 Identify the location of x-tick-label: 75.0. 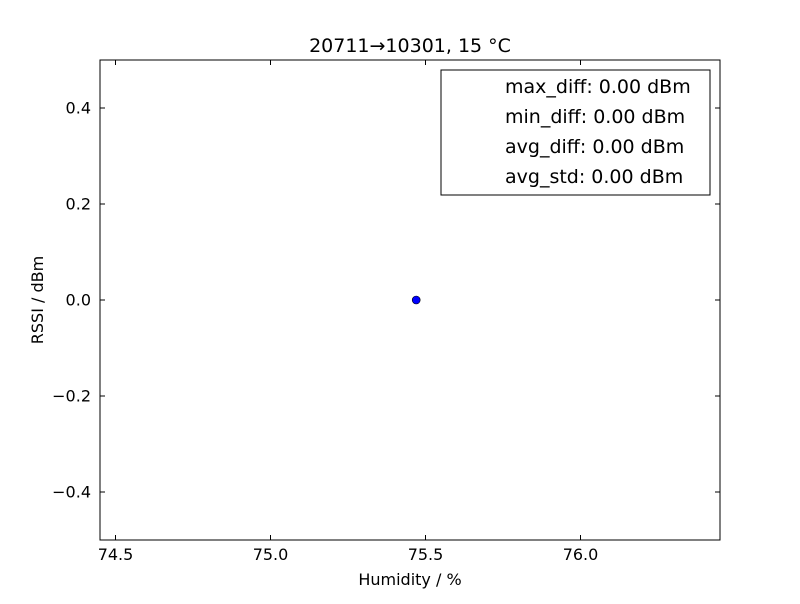
(271, 554).